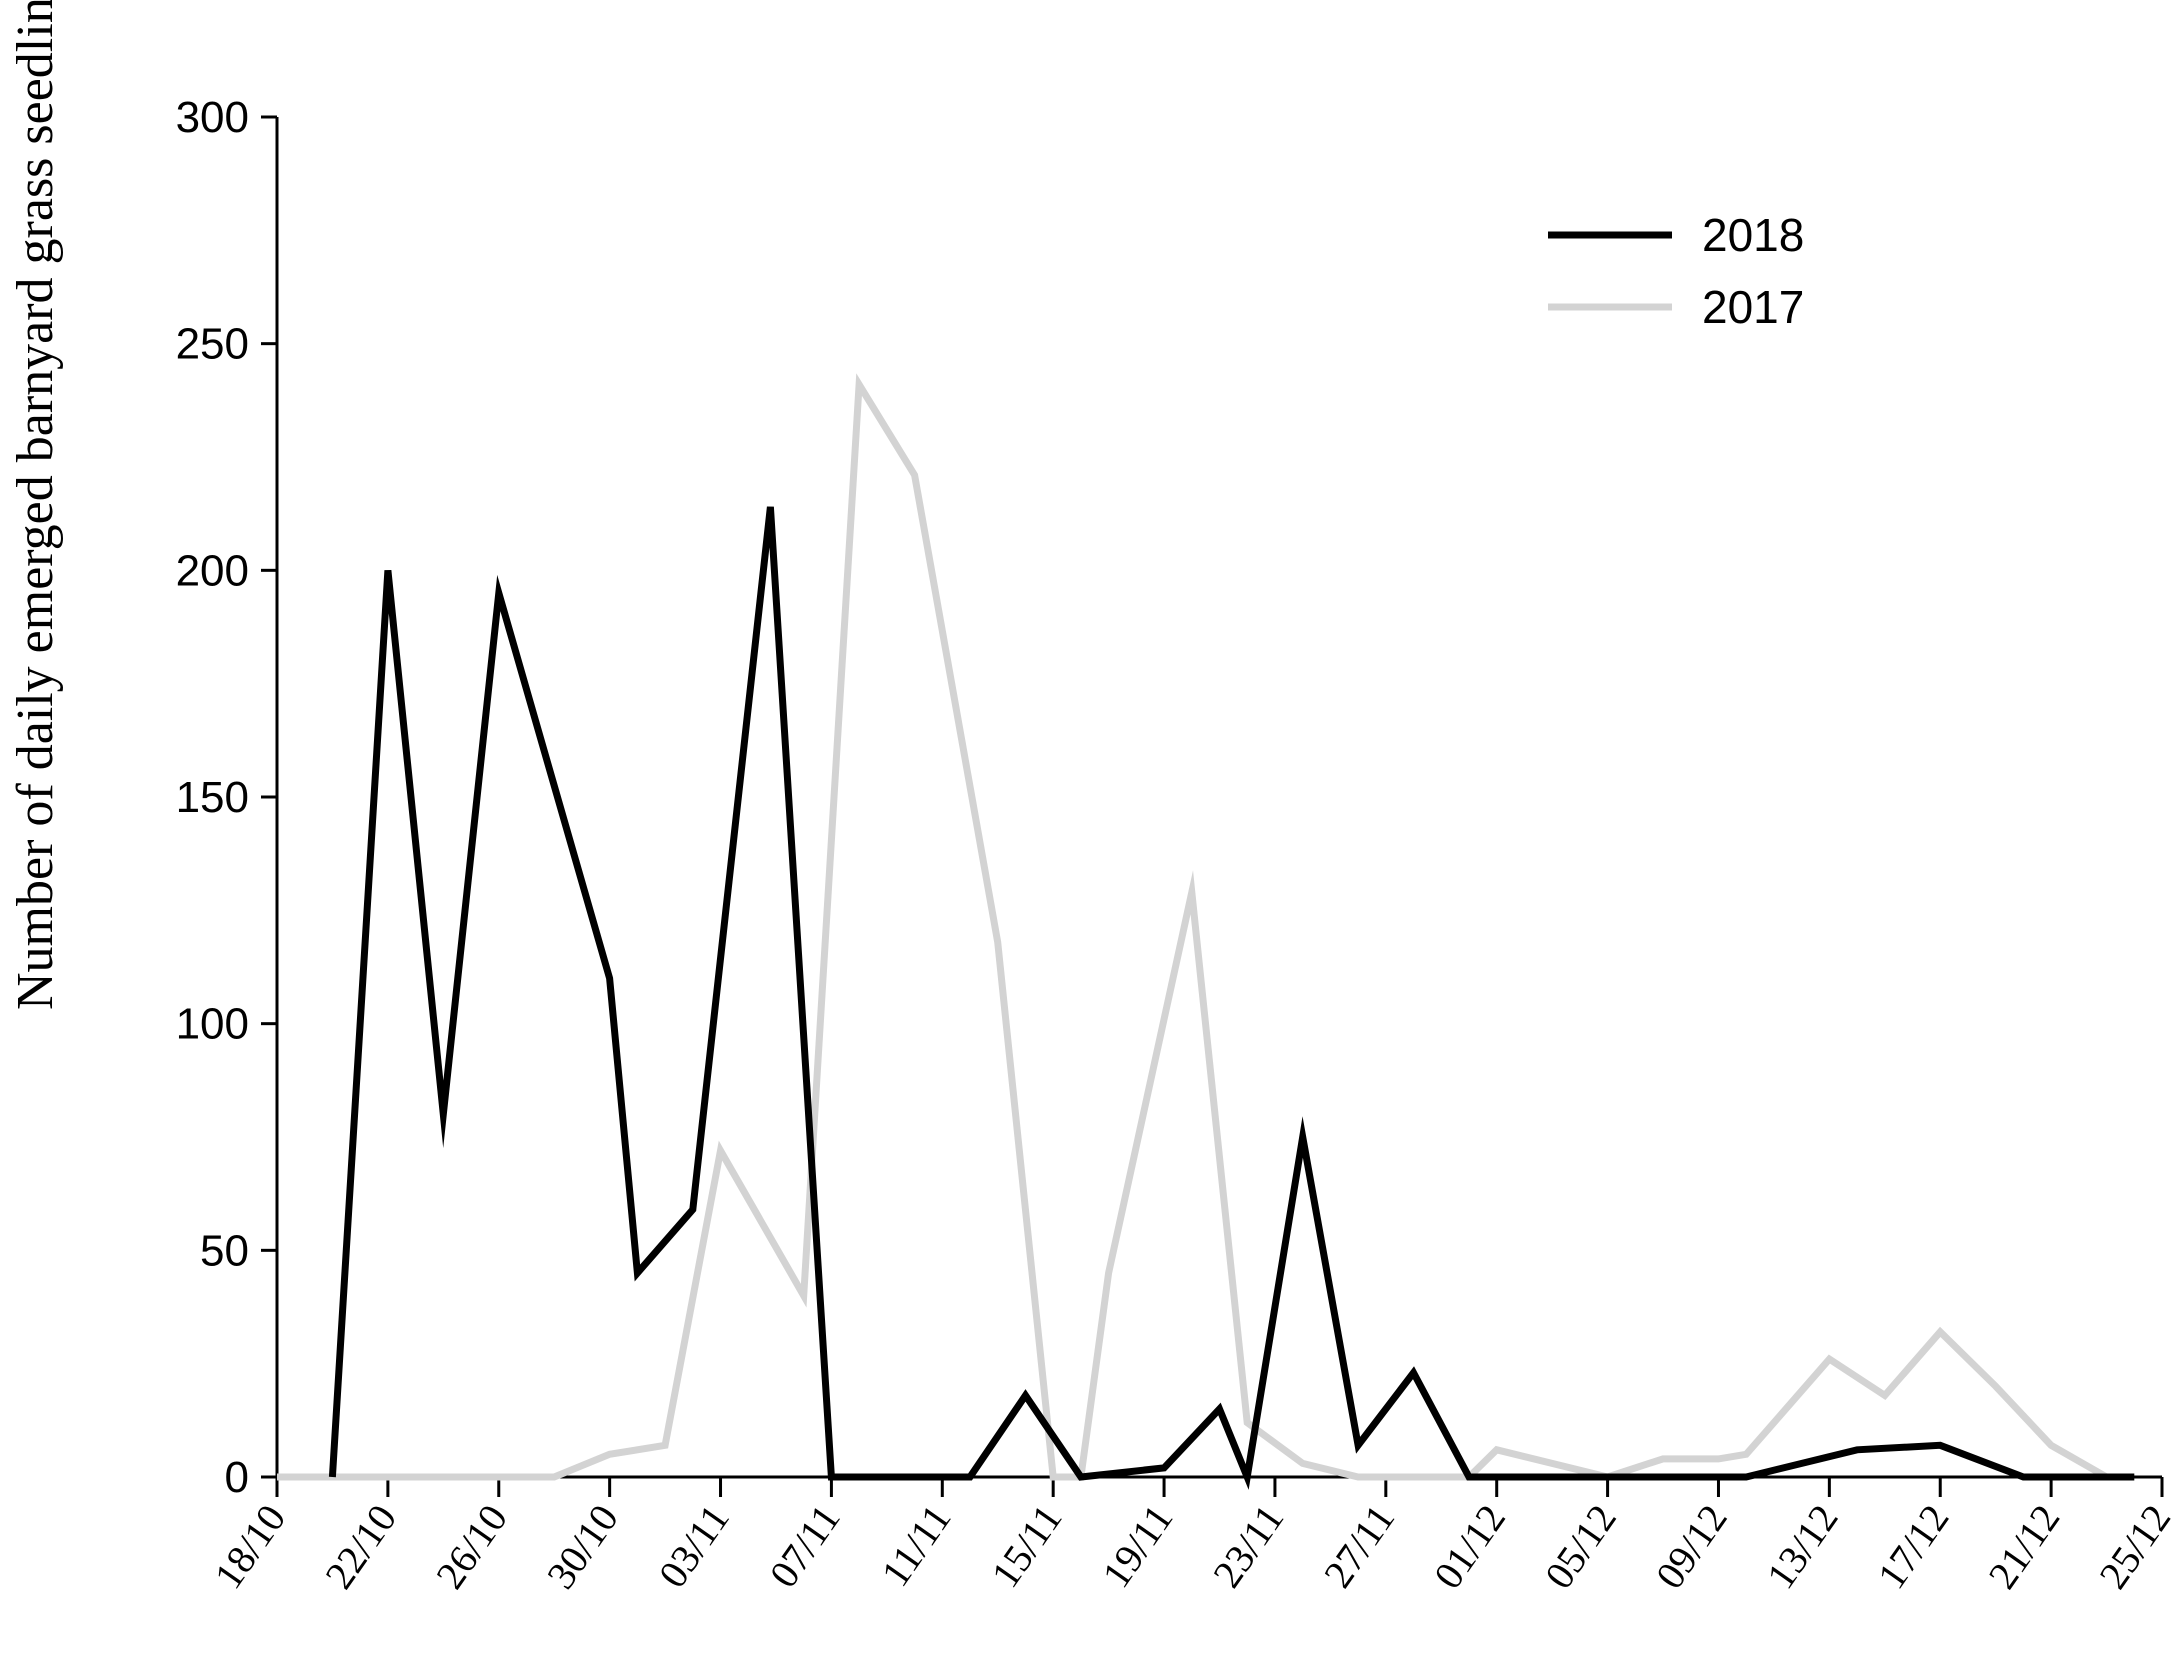  I want to click on x-tick-label: 03/11, so click(694, 1545).